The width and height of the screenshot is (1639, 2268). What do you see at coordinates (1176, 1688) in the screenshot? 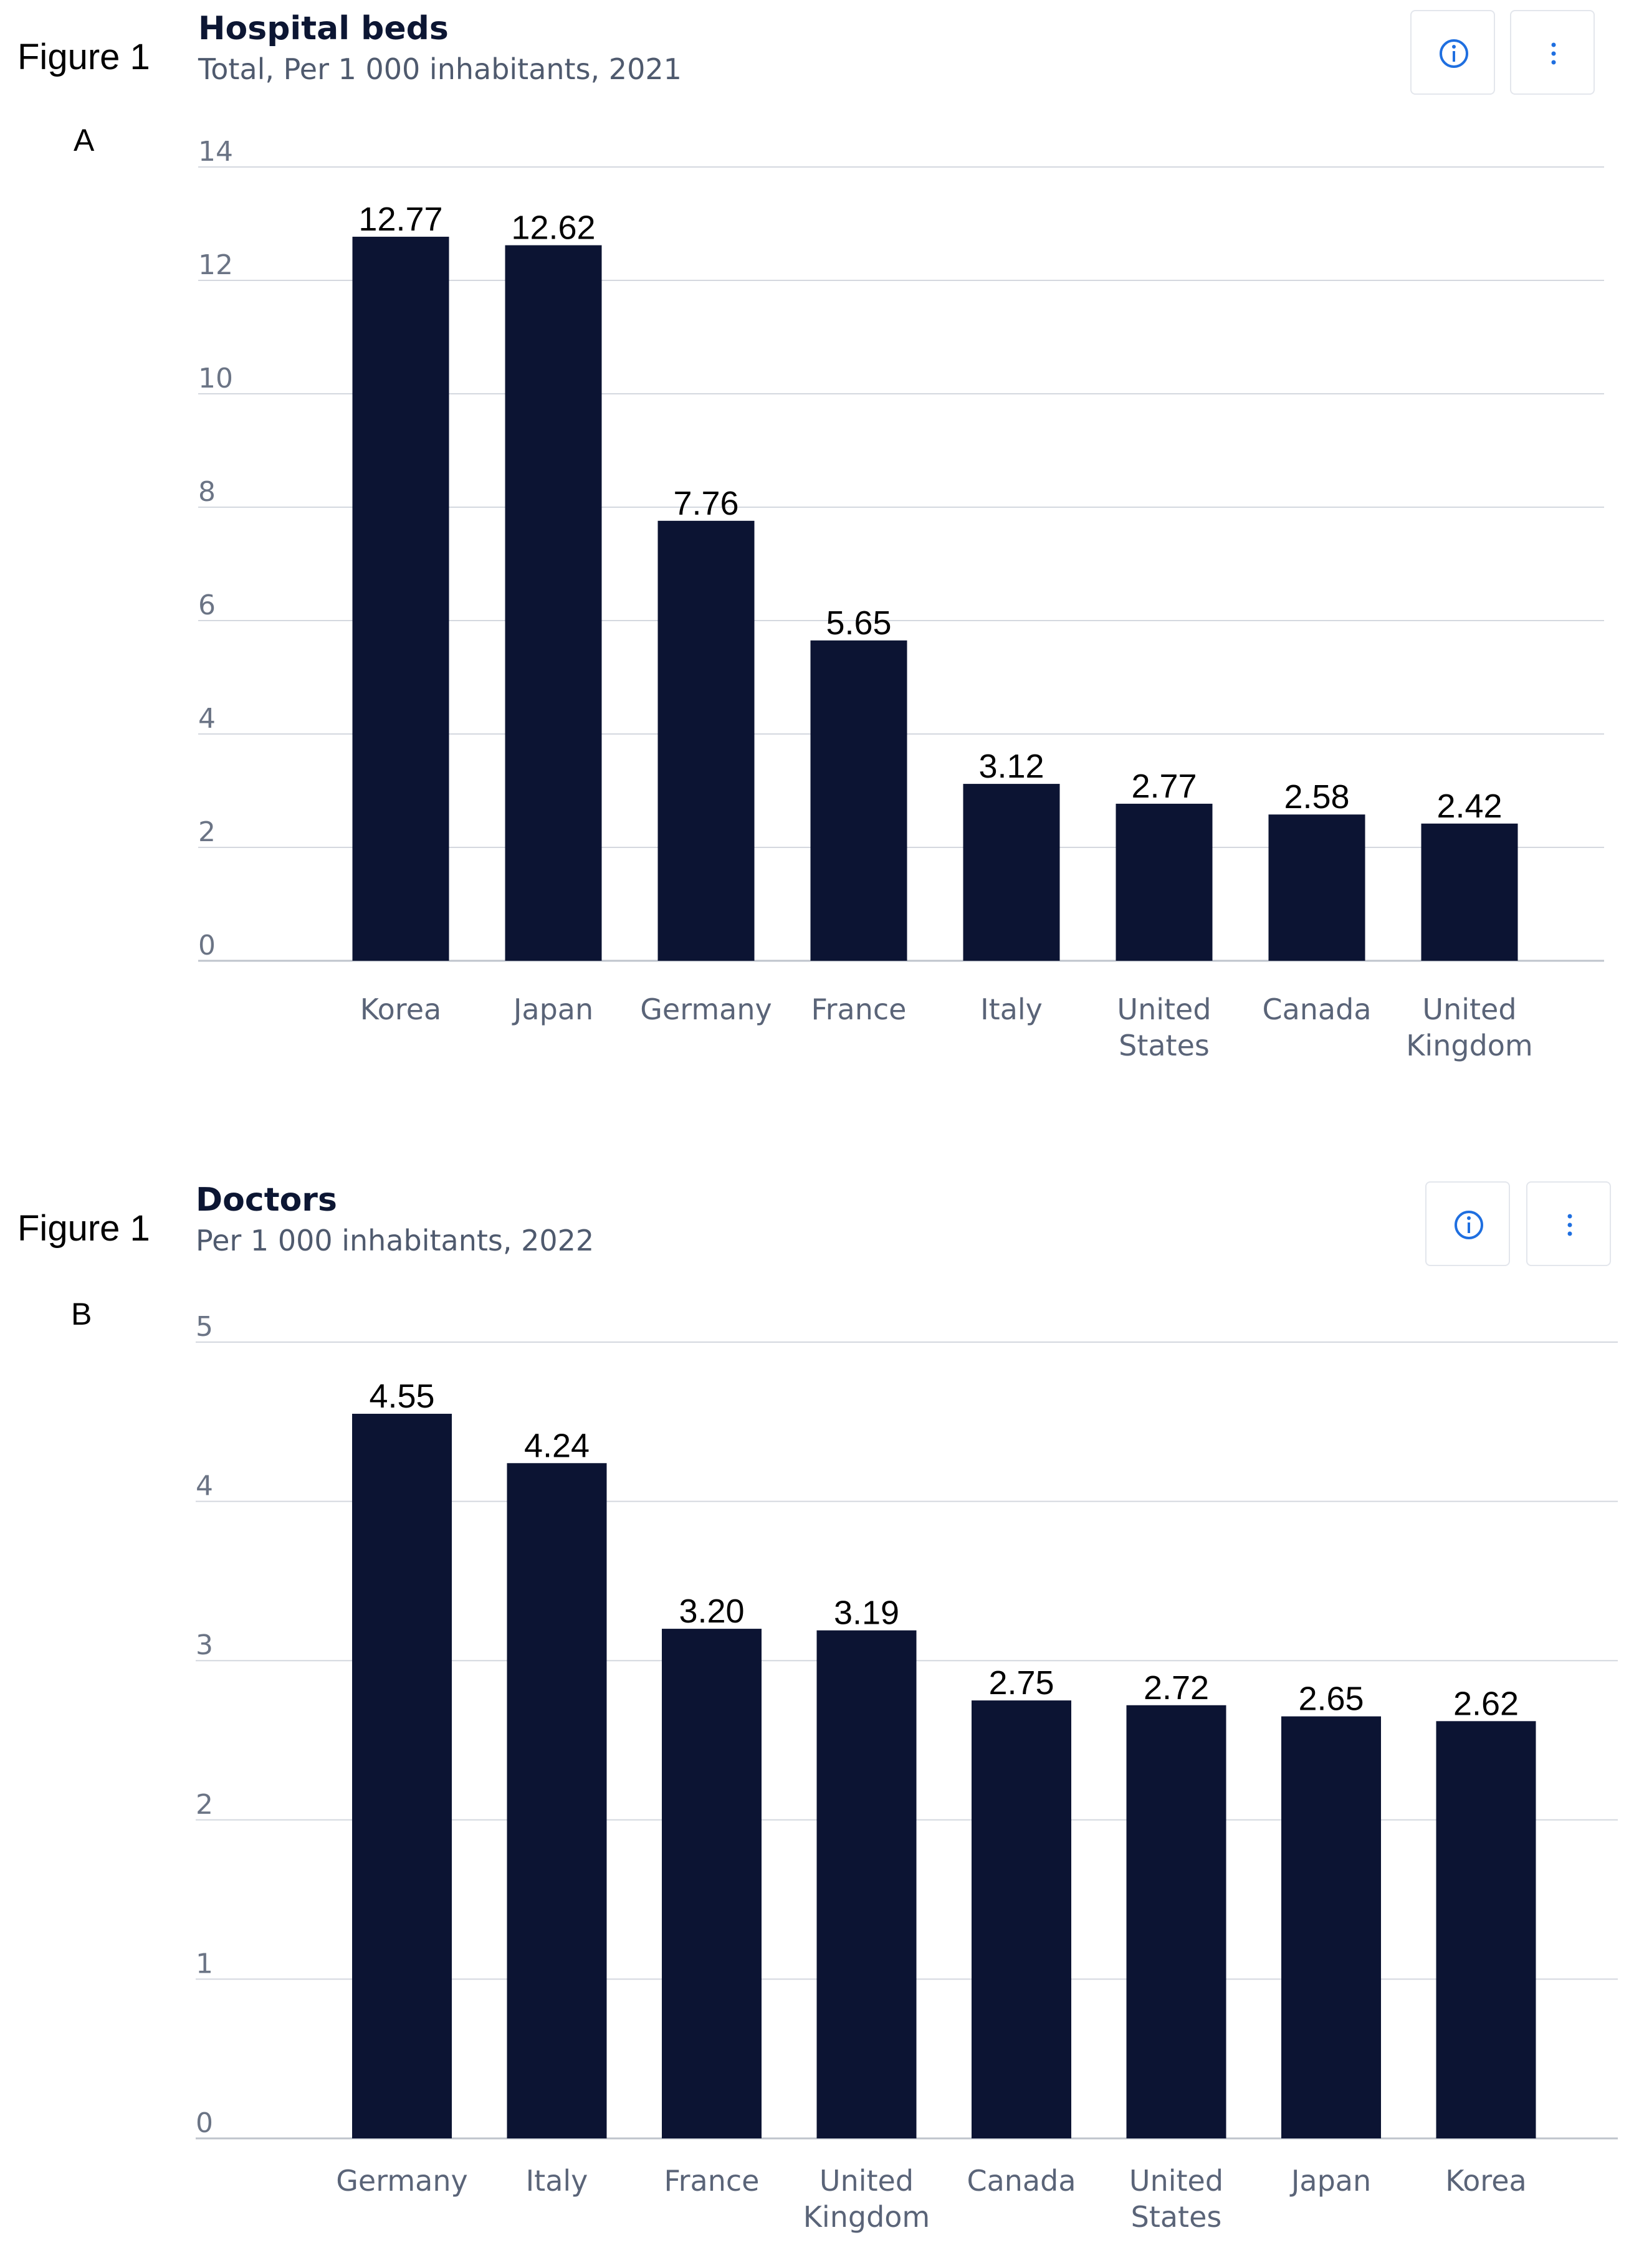
I see `data-label: 2.72` at bounding box center [1176, 1688].